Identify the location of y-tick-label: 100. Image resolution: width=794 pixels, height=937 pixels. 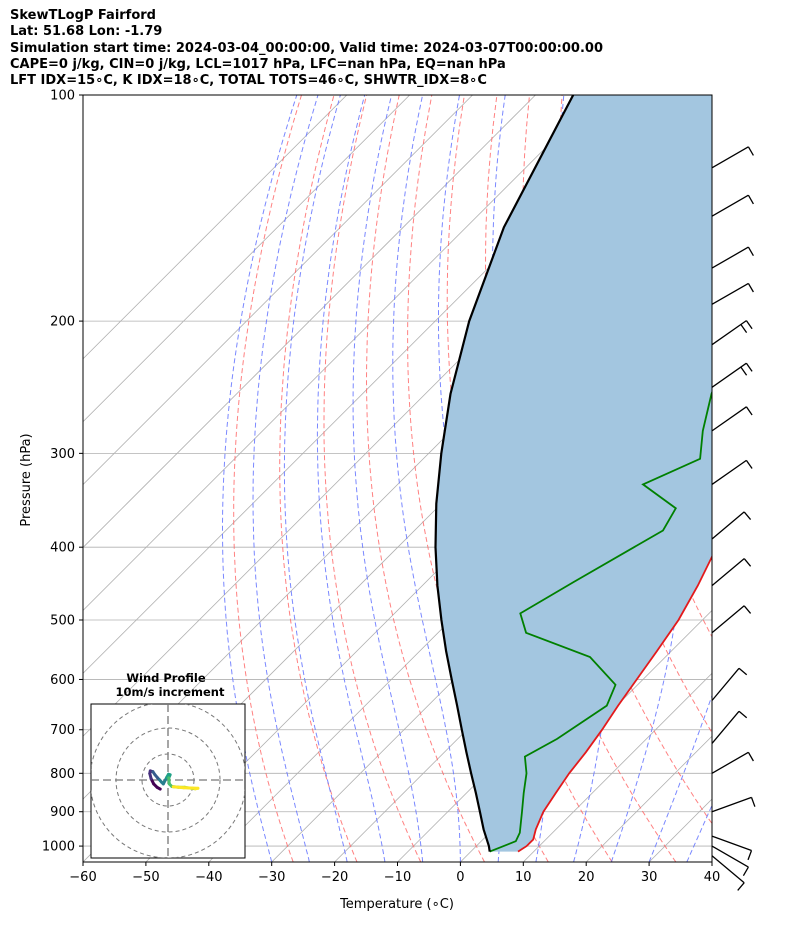
(62, 96).